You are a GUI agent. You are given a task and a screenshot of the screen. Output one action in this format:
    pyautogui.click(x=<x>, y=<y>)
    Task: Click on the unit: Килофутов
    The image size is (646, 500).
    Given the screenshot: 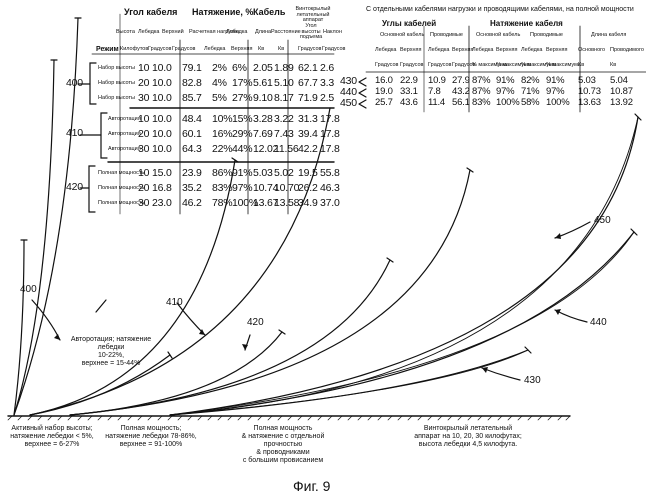 What is the action you would take?
    pyautogui.click(x=134, y=49)
    